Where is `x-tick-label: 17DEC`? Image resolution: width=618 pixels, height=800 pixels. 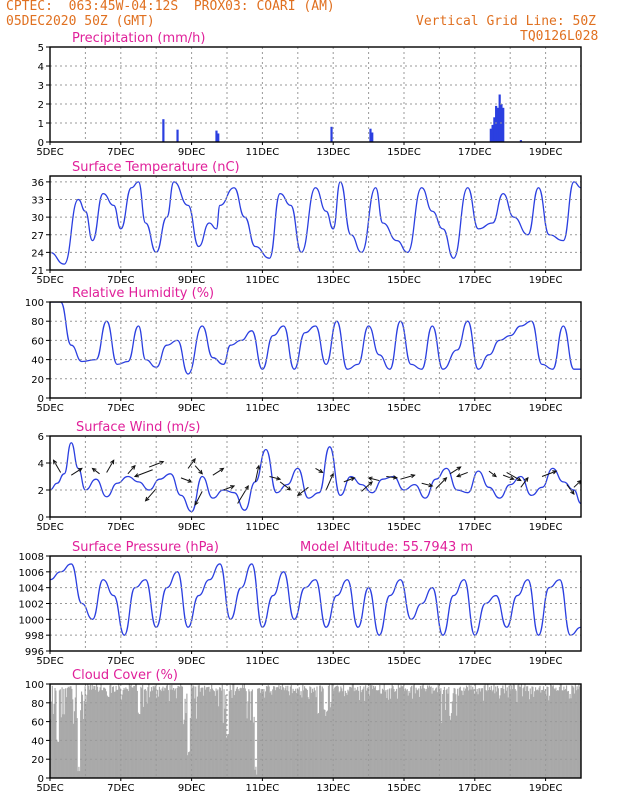
x-tick-label: 17DEC is located at coordinates (475, 152).